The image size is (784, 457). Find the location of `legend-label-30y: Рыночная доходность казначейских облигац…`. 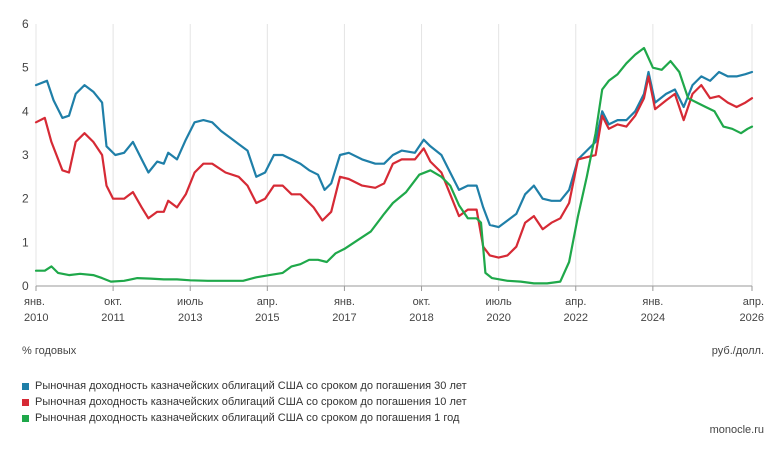

legend-label-30y: Рыночная доходность казначейских облигац… is located at coordinates (251, 386).